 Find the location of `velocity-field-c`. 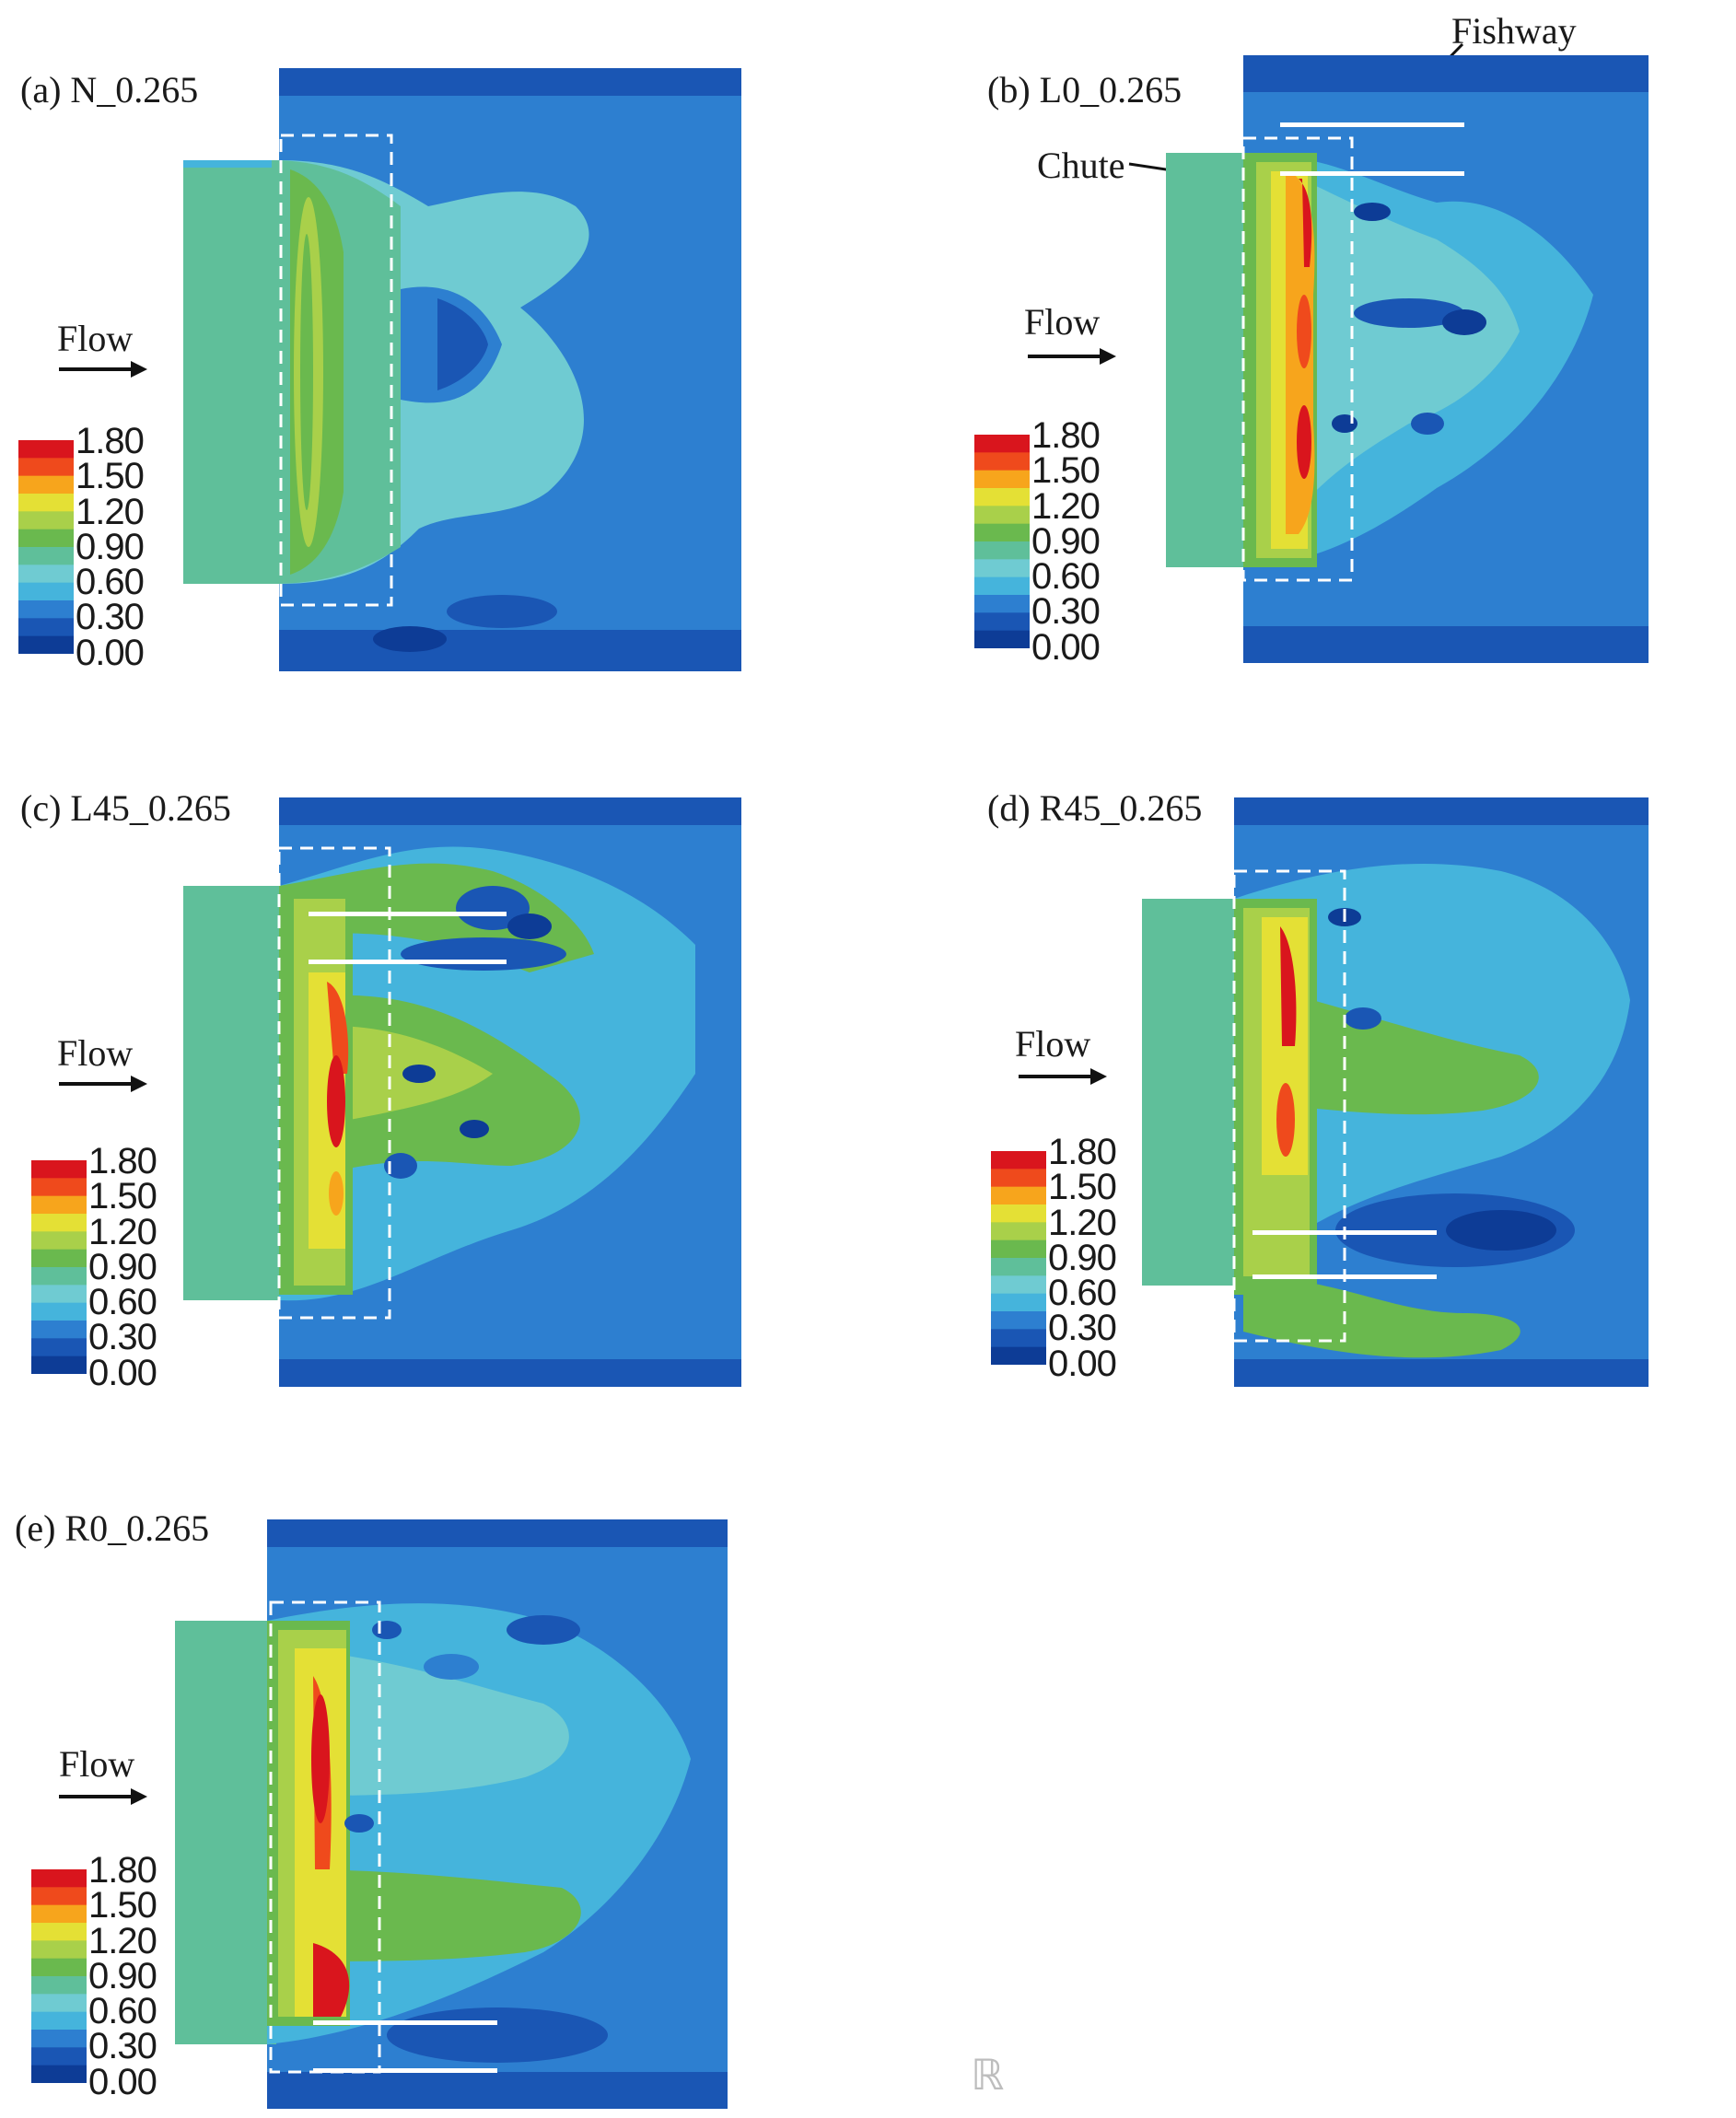

velocity-field-c is located at coordinates (462, 1092).